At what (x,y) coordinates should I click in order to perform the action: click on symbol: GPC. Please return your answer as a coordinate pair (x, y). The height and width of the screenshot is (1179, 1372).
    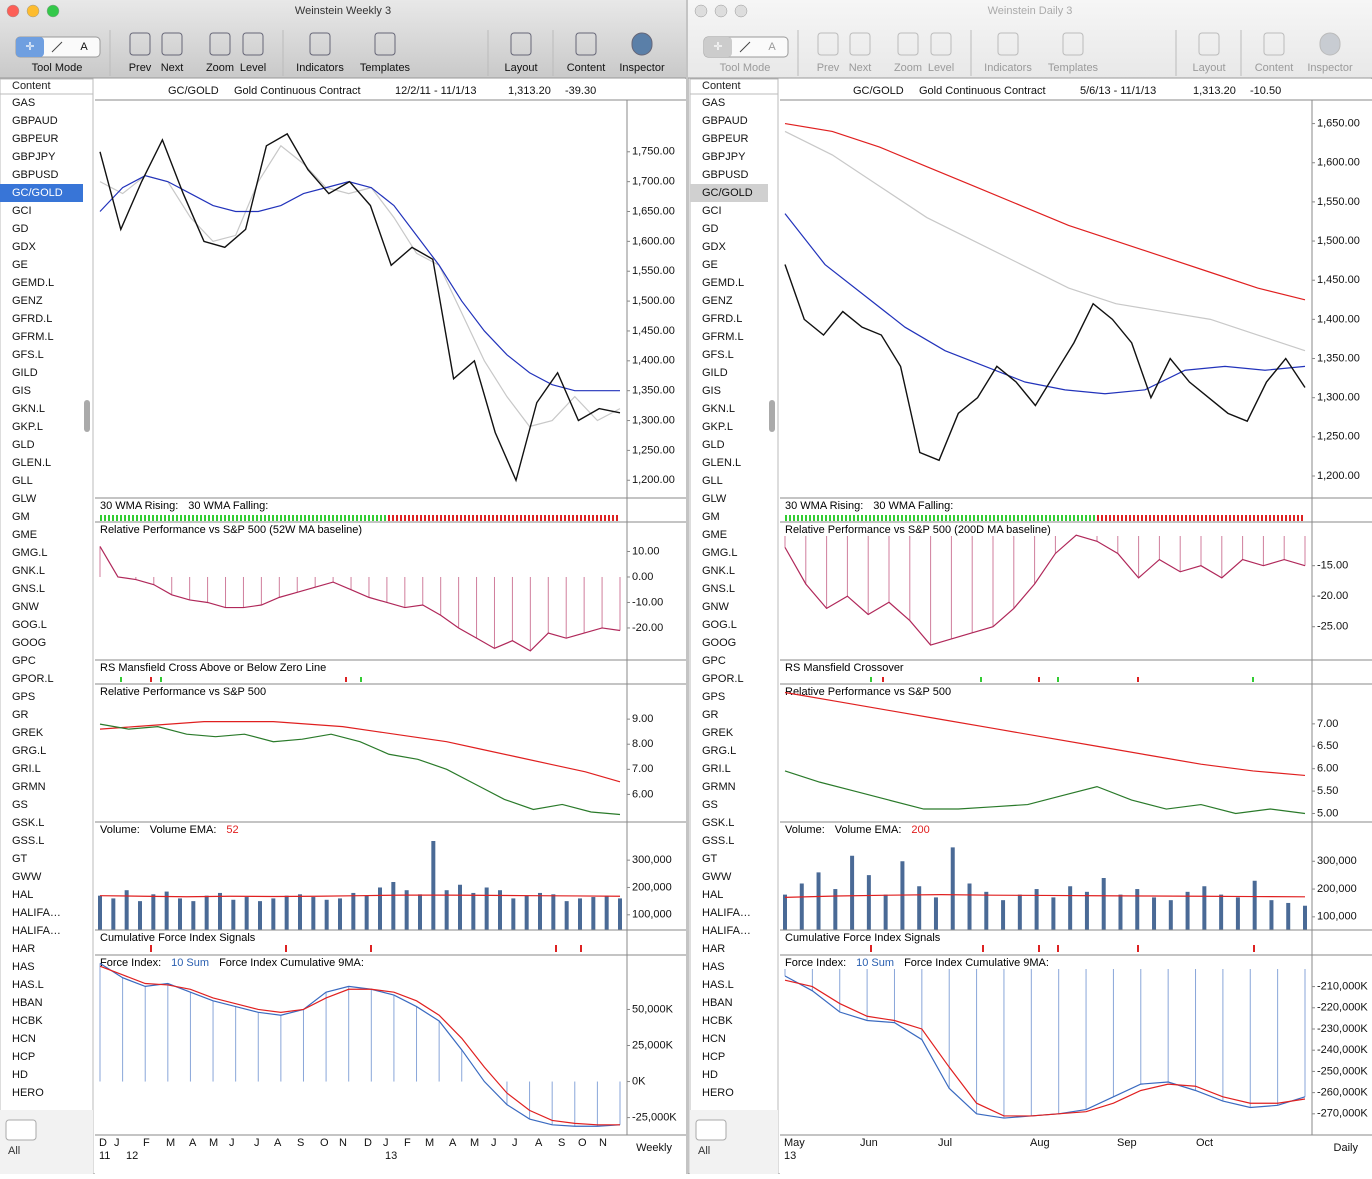
    Looking at the image, I should click on (24, 661).